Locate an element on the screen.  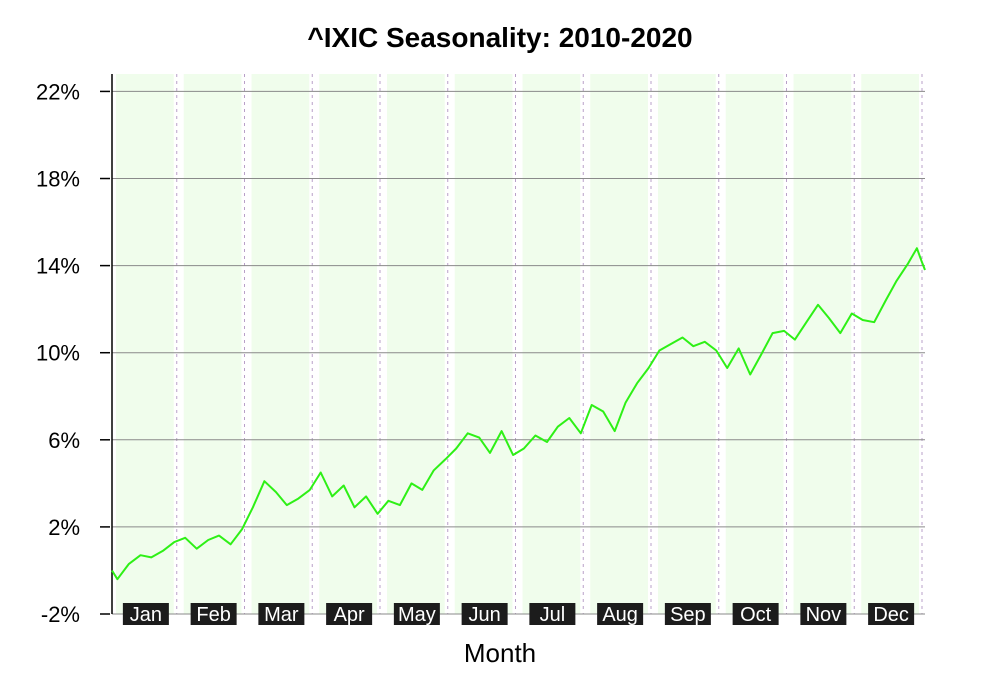
month-label: Dec is located at coordinates (891, 615).